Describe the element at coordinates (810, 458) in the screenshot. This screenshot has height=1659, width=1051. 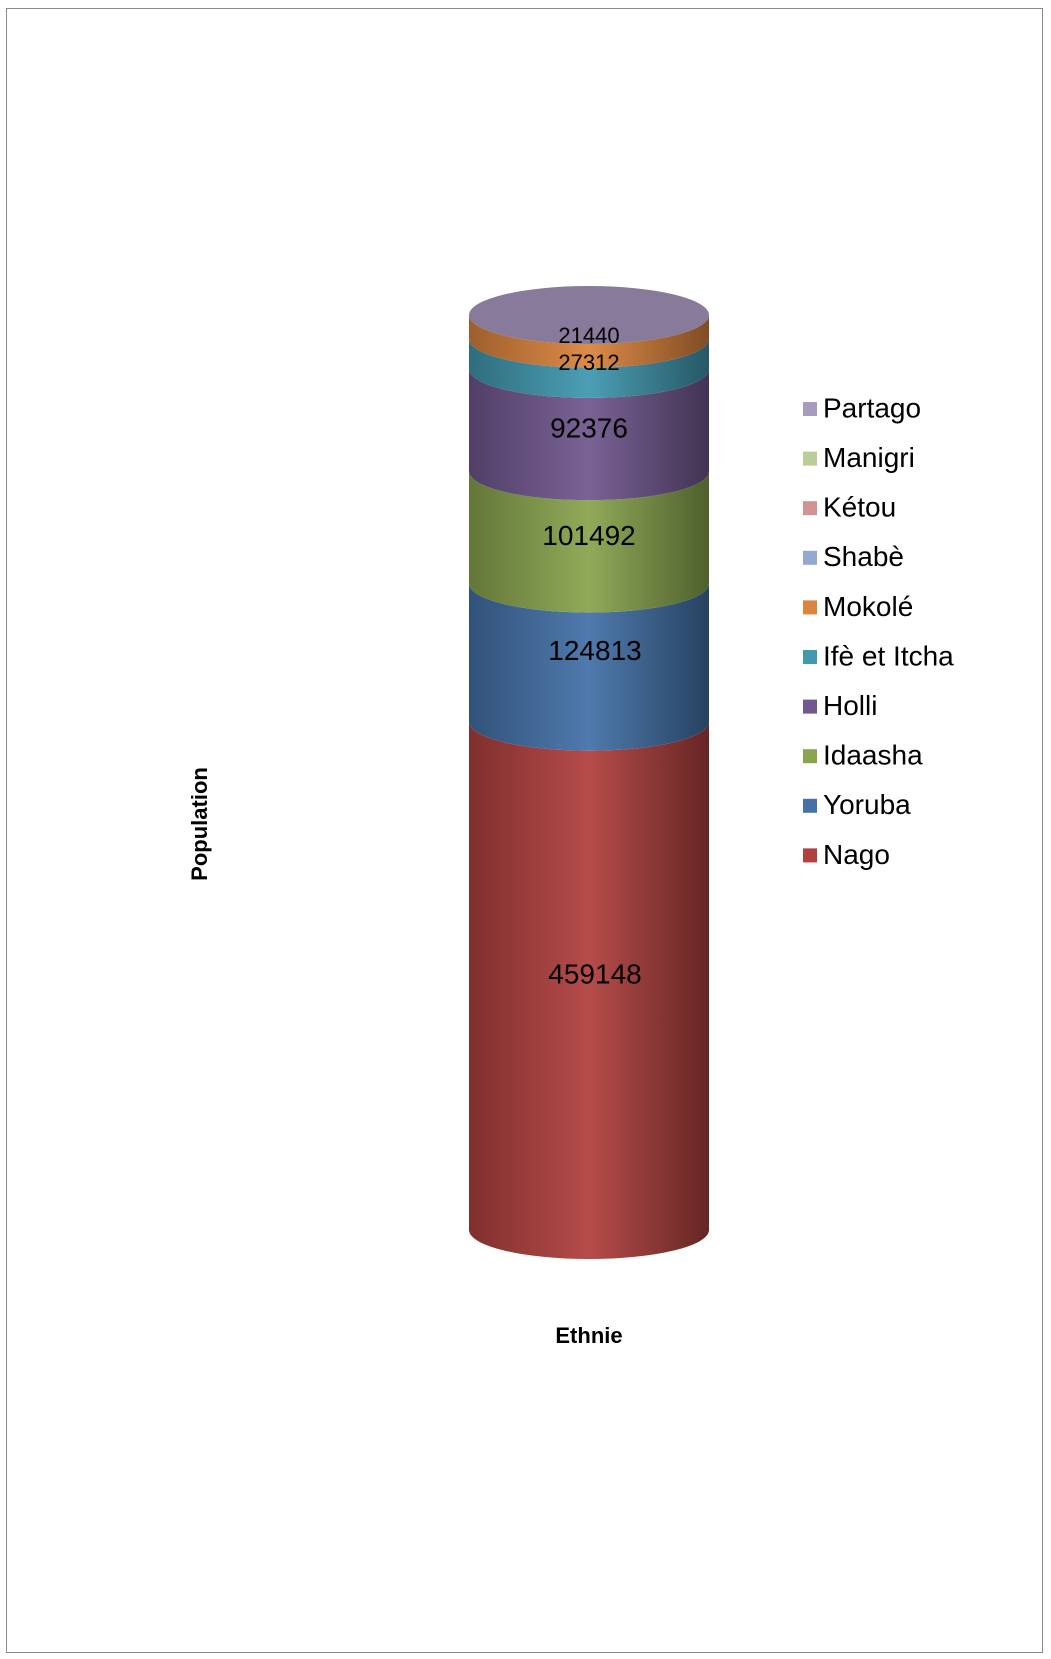
I see `legend-swatch-manigri` at that location.